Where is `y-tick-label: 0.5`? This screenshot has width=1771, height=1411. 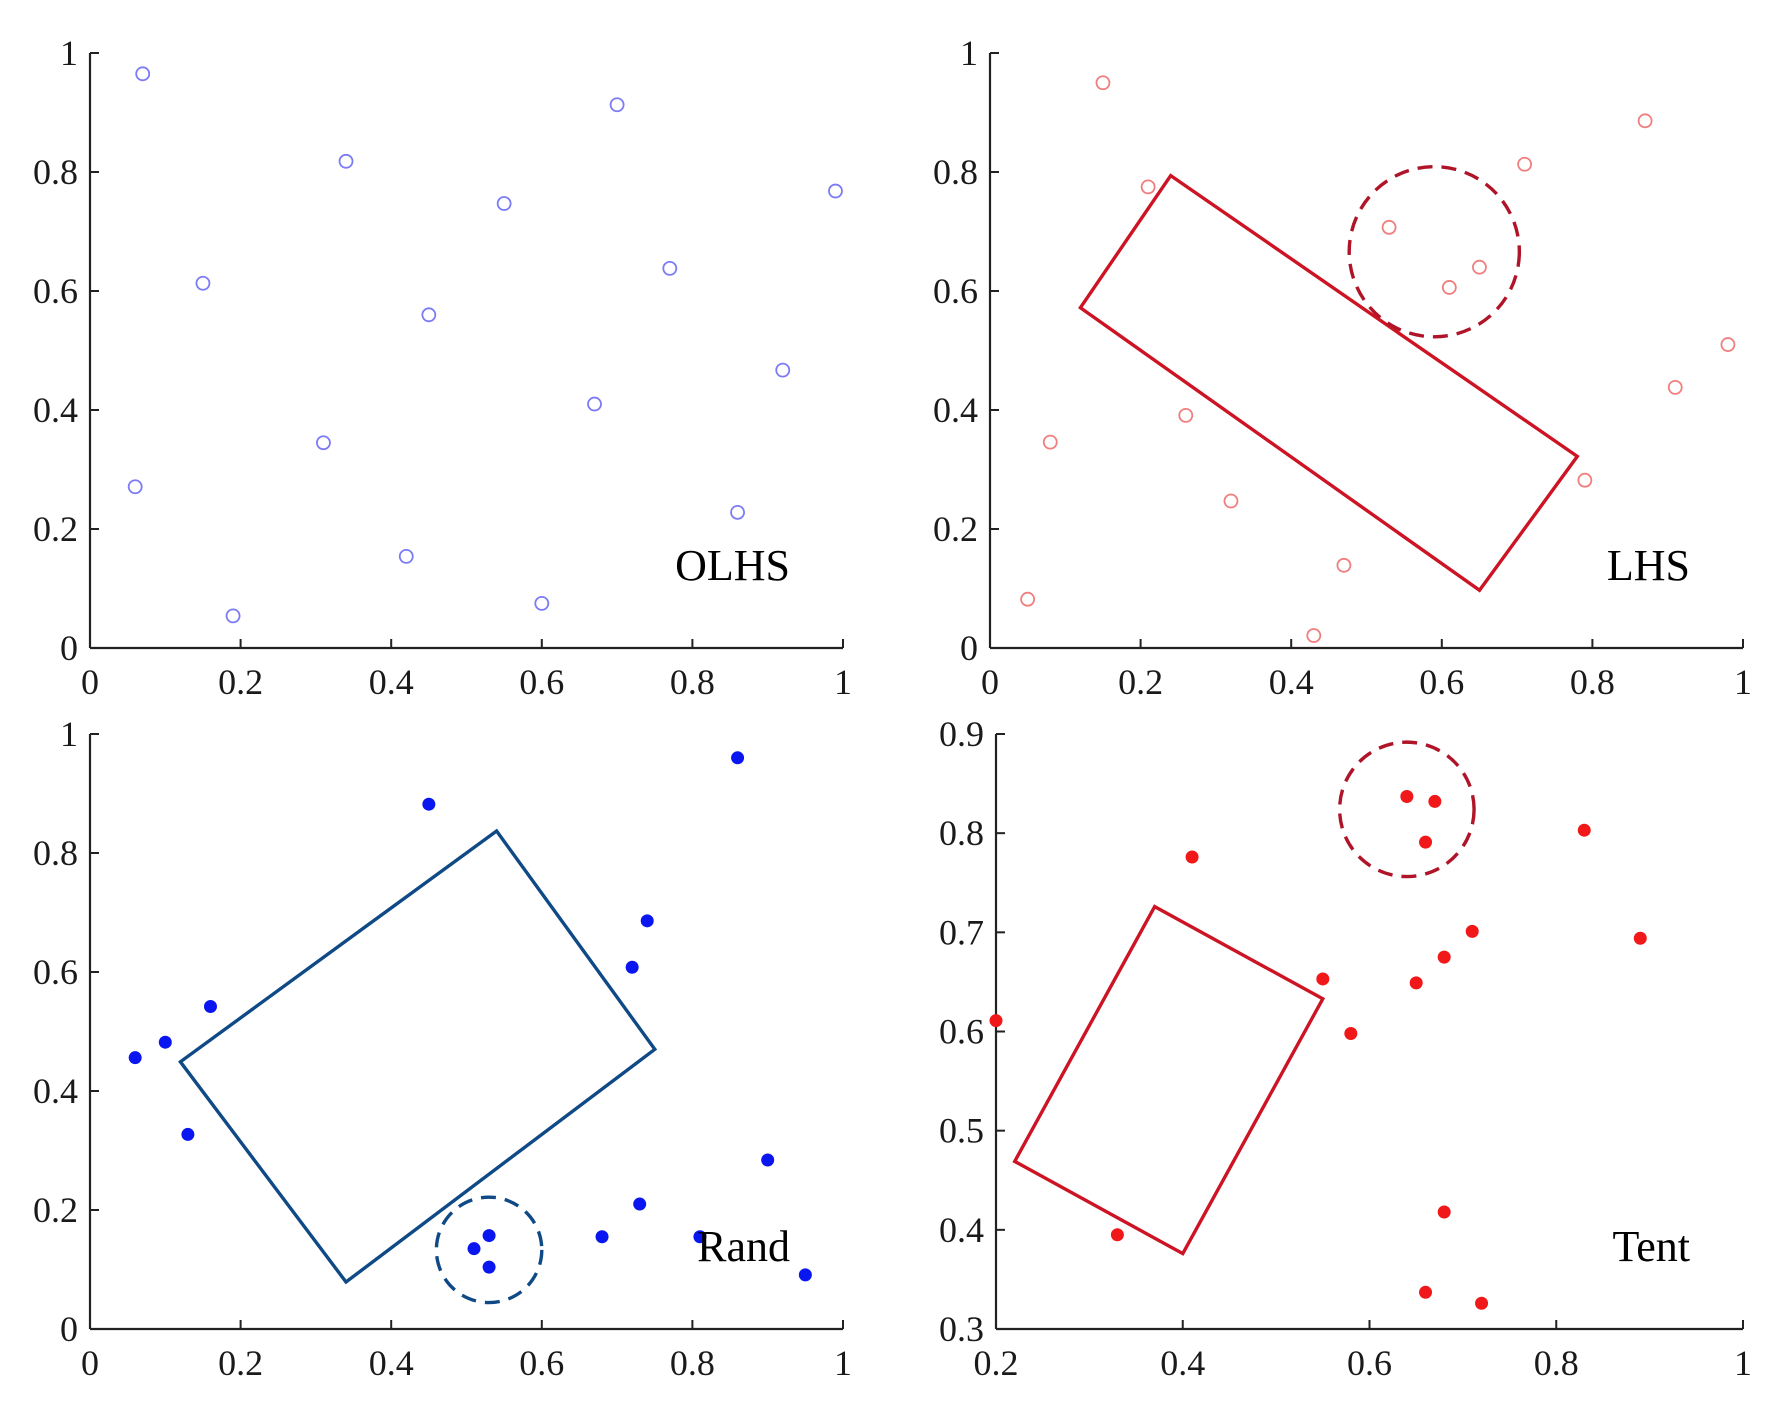
y-tick-label: 0.5 is located at coordinates (961, 1131).